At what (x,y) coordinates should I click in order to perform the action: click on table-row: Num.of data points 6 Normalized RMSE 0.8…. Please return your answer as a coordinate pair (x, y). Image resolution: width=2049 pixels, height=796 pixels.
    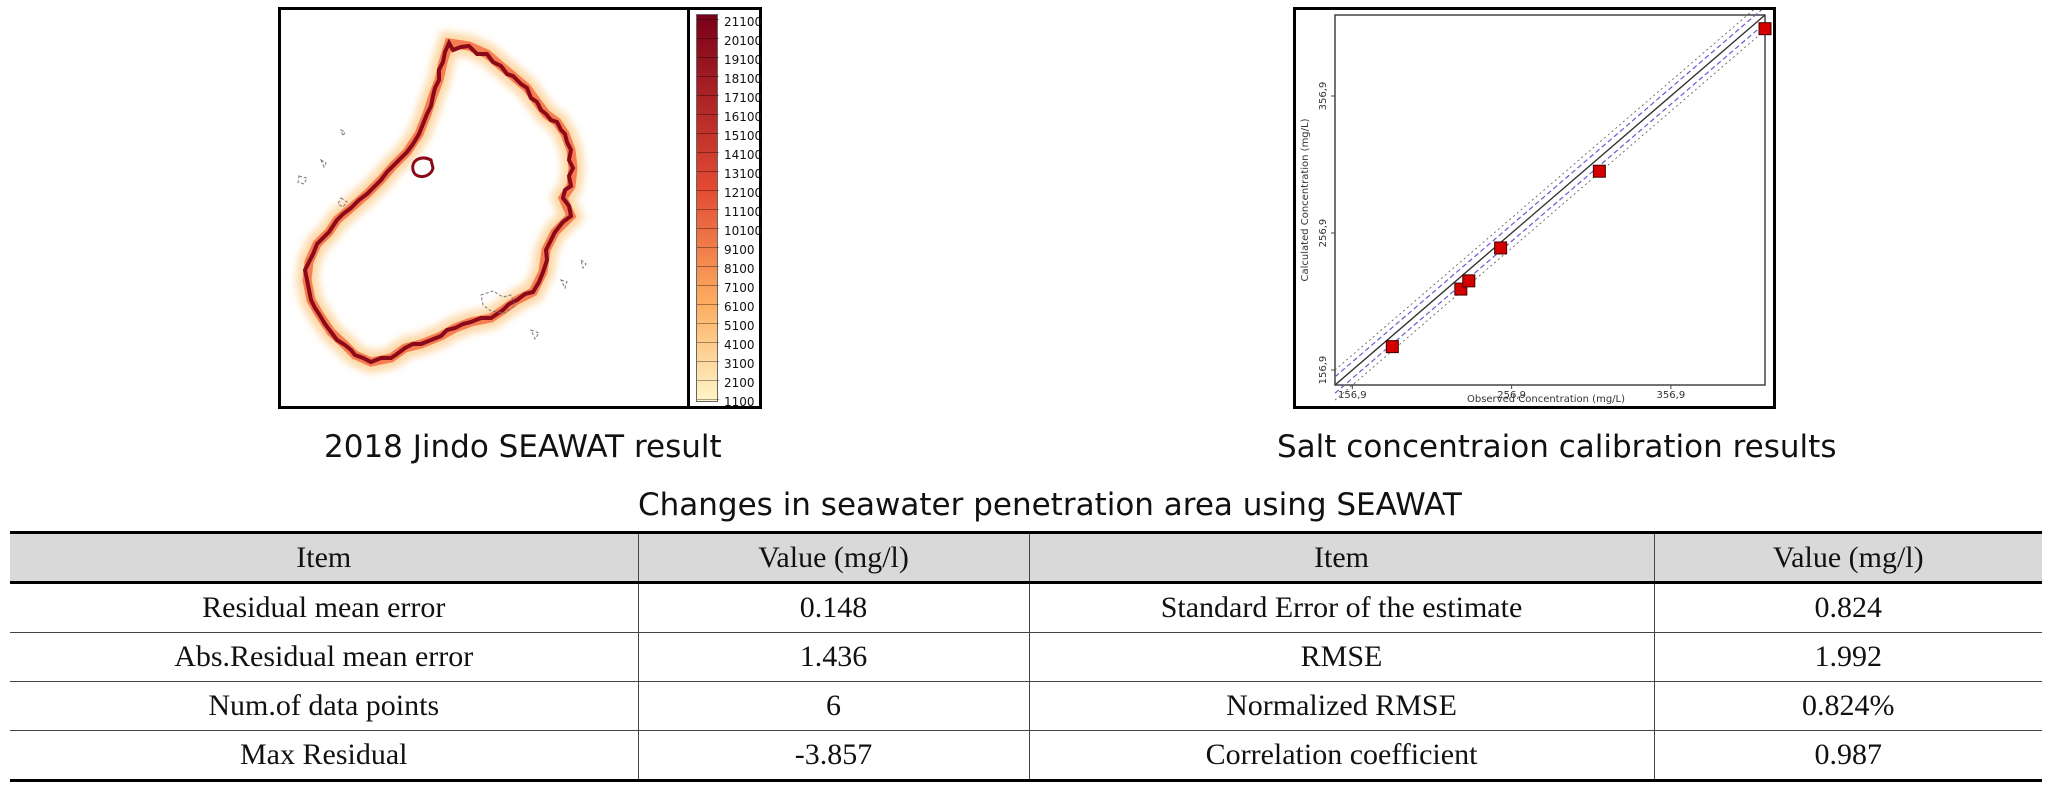
    Looking at the image, I should click on (1026, 706).